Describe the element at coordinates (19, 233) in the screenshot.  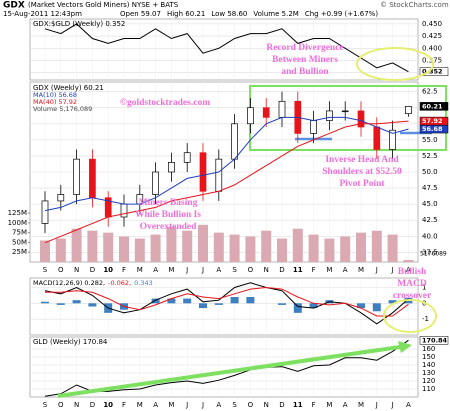
I see `y2-tick-label: 75M` at that location.